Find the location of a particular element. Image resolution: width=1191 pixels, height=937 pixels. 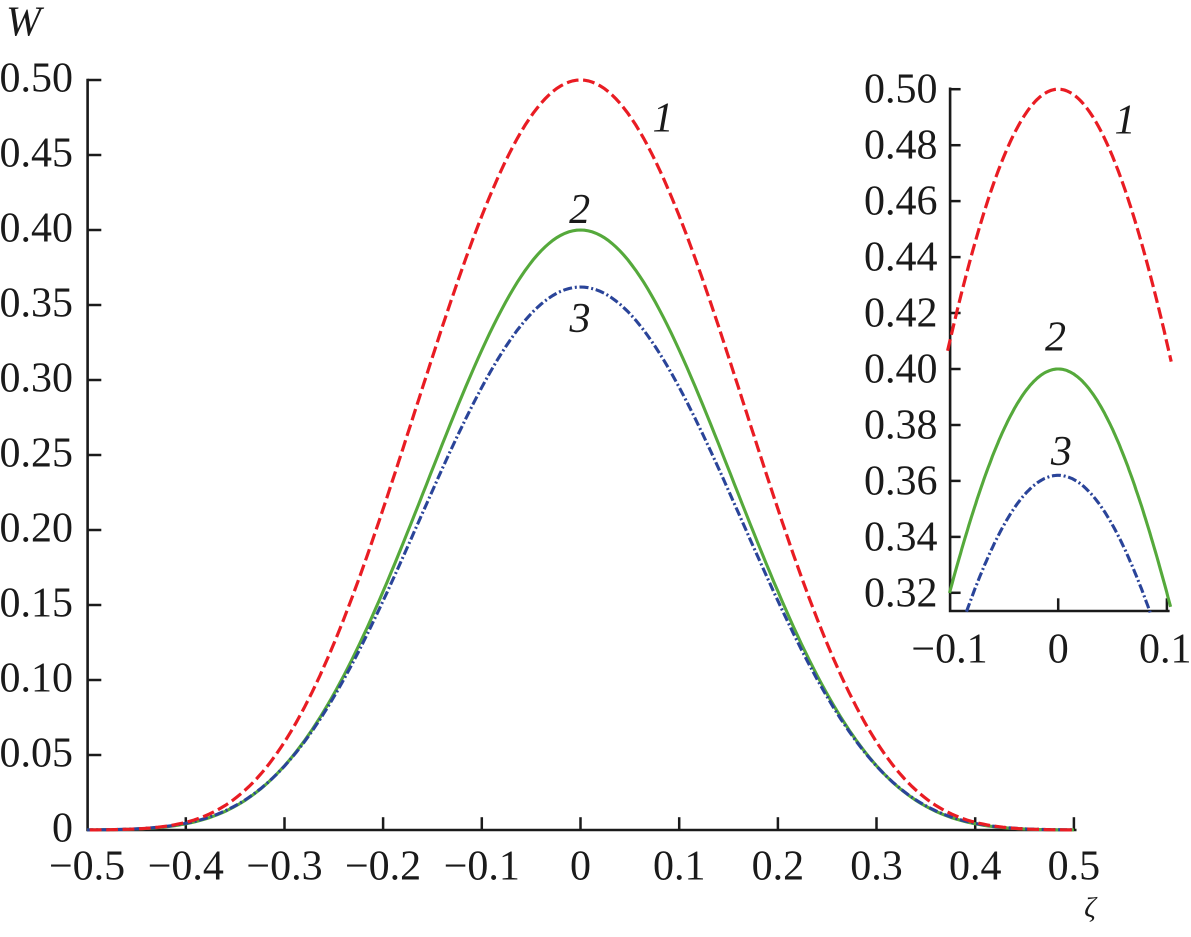

svg-text: 0.44 is located at coordinates (901, 258).